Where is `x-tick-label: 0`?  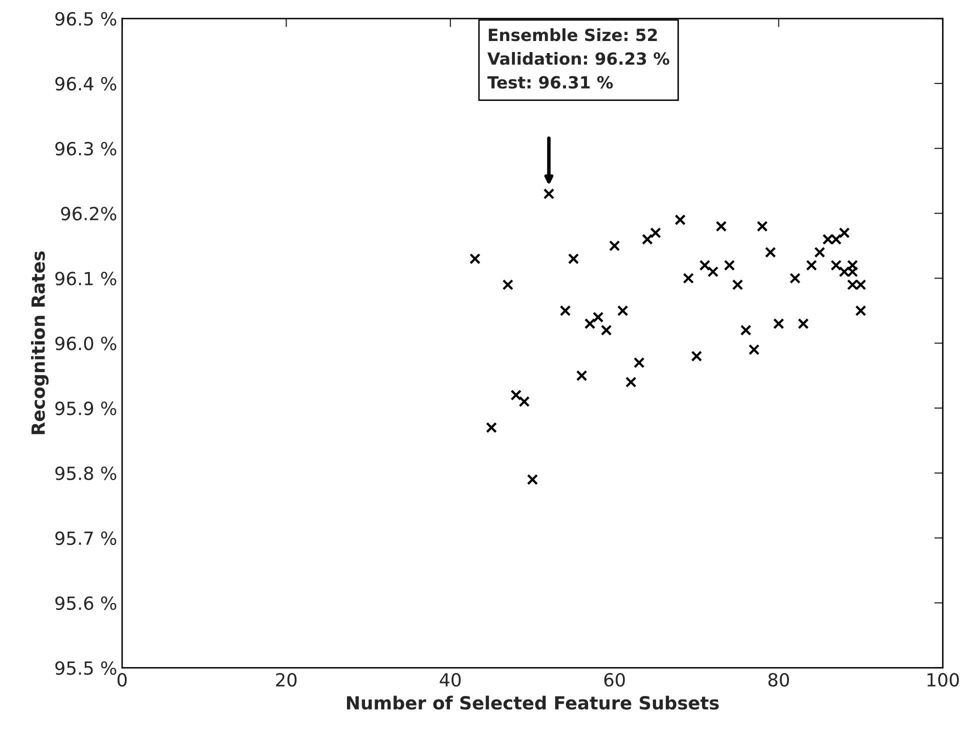
x-tick-label: 0 is located at coordinates (122, 679).